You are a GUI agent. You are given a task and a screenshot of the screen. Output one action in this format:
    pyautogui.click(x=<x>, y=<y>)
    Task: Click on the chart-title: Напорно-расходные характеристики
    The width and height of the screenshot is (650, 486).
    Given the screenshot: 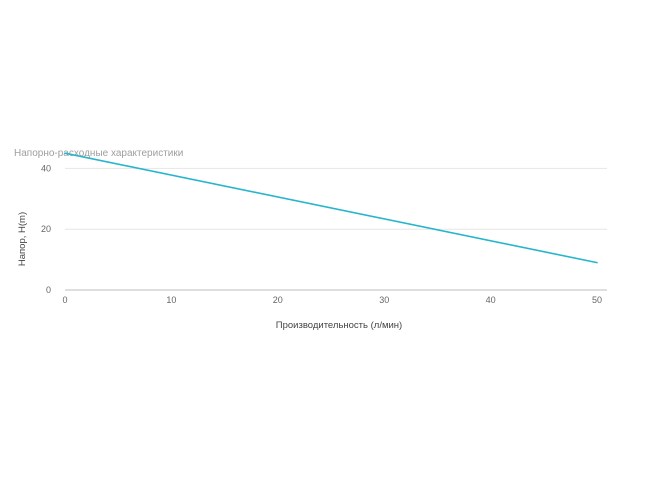 What is the action you would take?
    pyautogui.click(x=98, y=153)
    